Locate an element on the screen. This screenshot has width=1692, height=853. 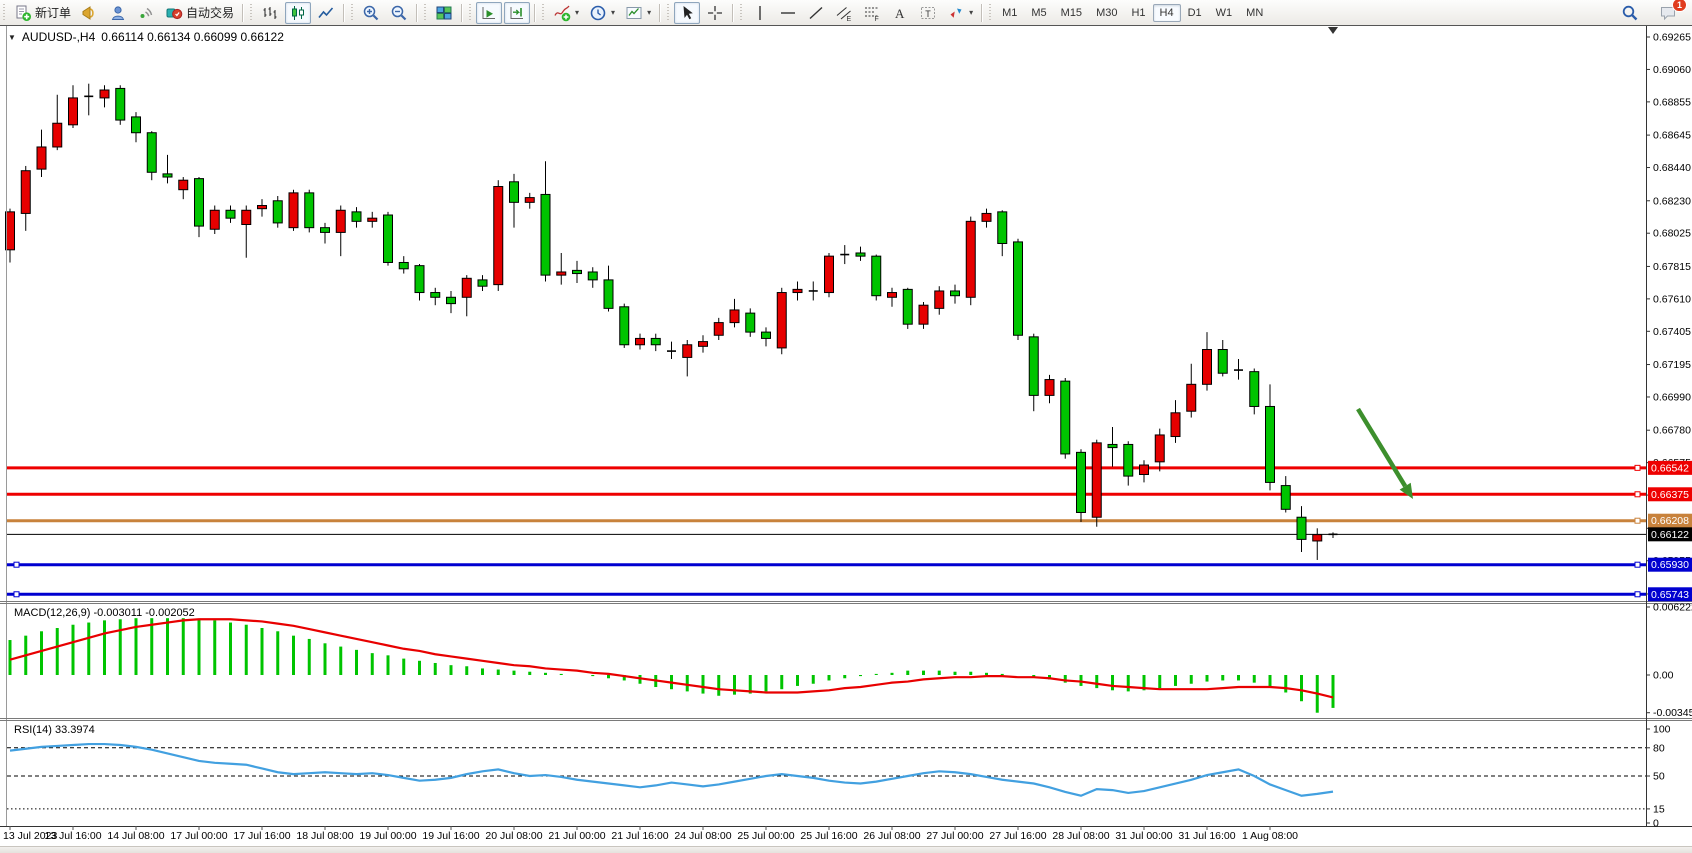
rsi-line is located at coordinates (671, 769).